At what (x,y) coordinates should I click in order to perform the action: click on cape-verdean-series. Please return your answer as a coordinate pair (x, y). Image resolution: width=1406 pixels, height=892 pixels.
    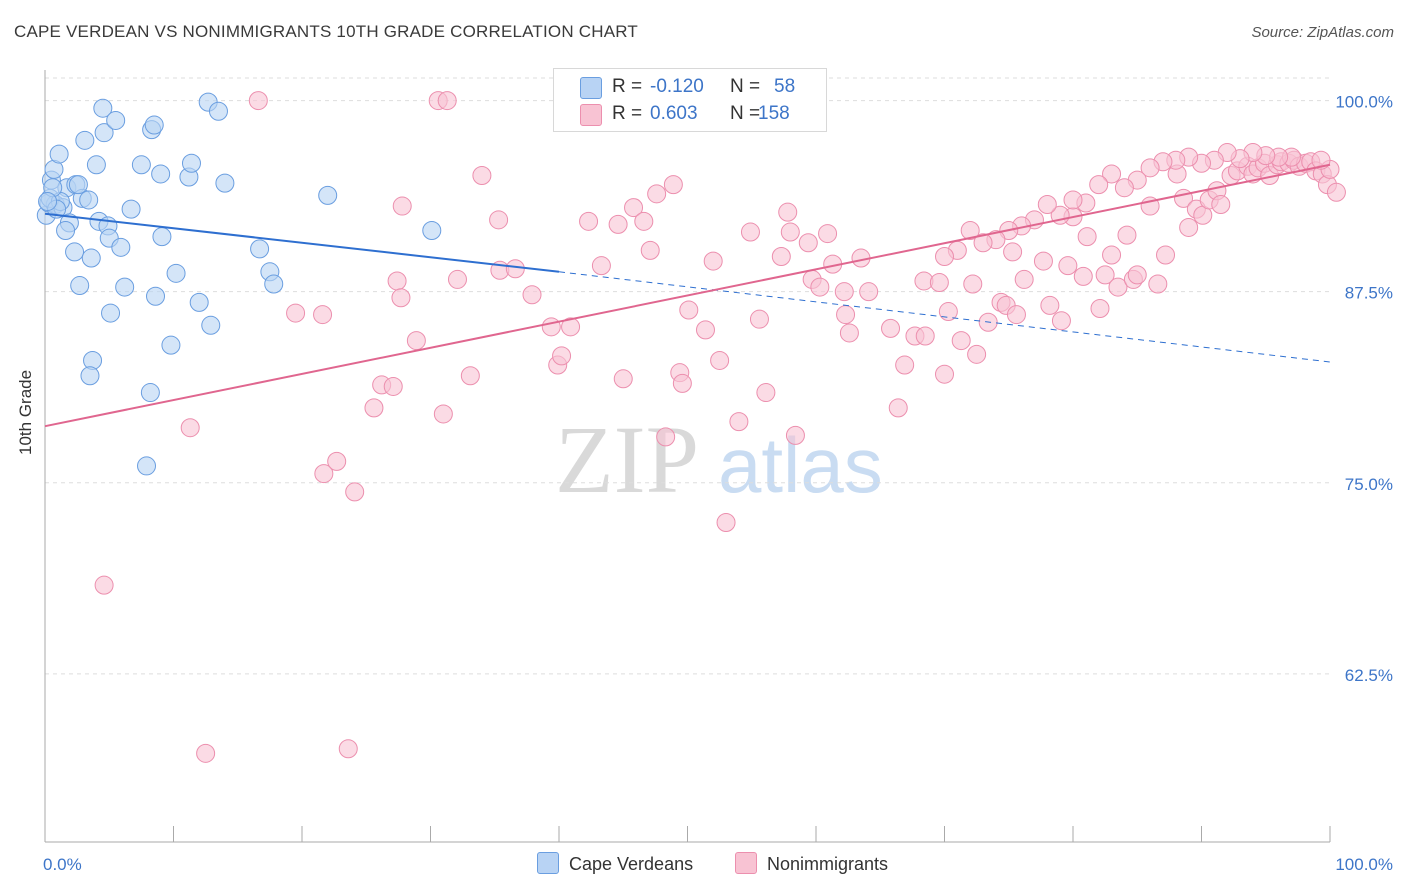
    Looking at the image, I should click on (239, 284).